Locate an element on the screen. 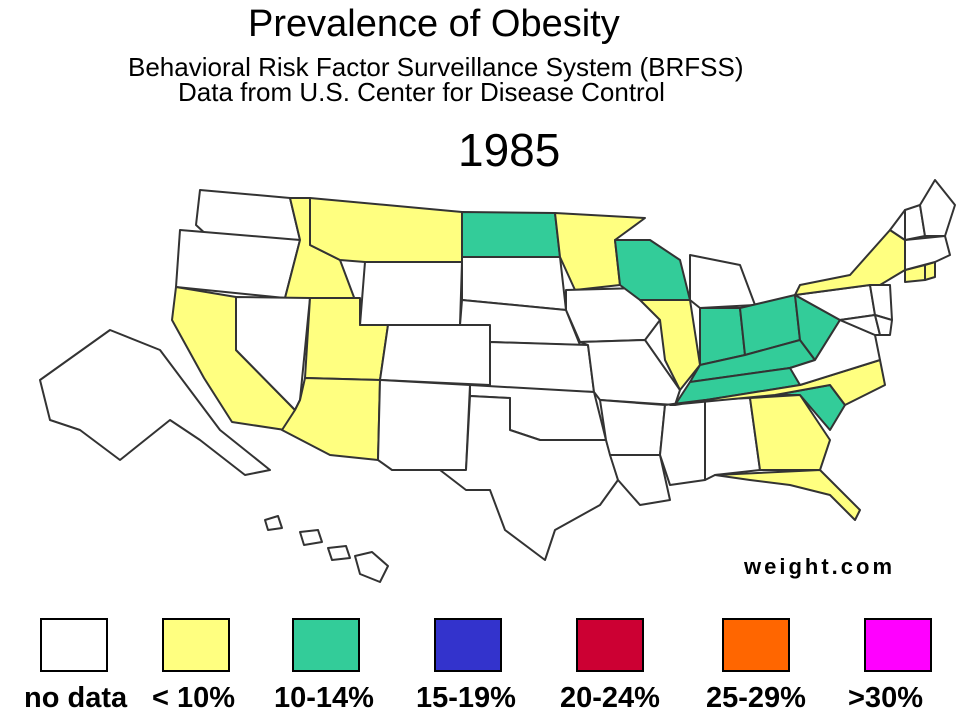 The height and width of the screenshot is (720, 960). state-ks is located at coordinates (542, 367).